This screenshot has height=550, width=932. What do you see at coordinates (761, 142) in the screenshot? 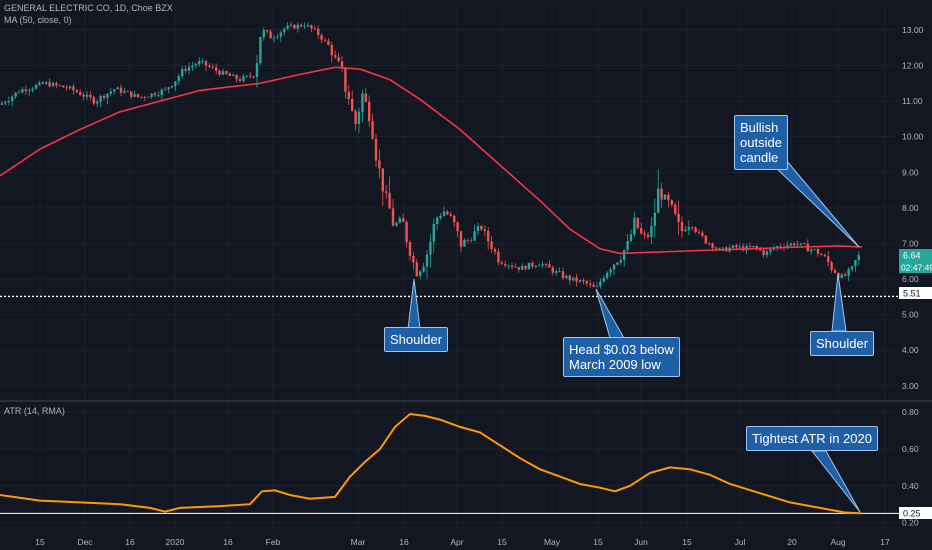
I see `bullish-candle-label: Bullish outside candle` at bounding box center [761, 142].